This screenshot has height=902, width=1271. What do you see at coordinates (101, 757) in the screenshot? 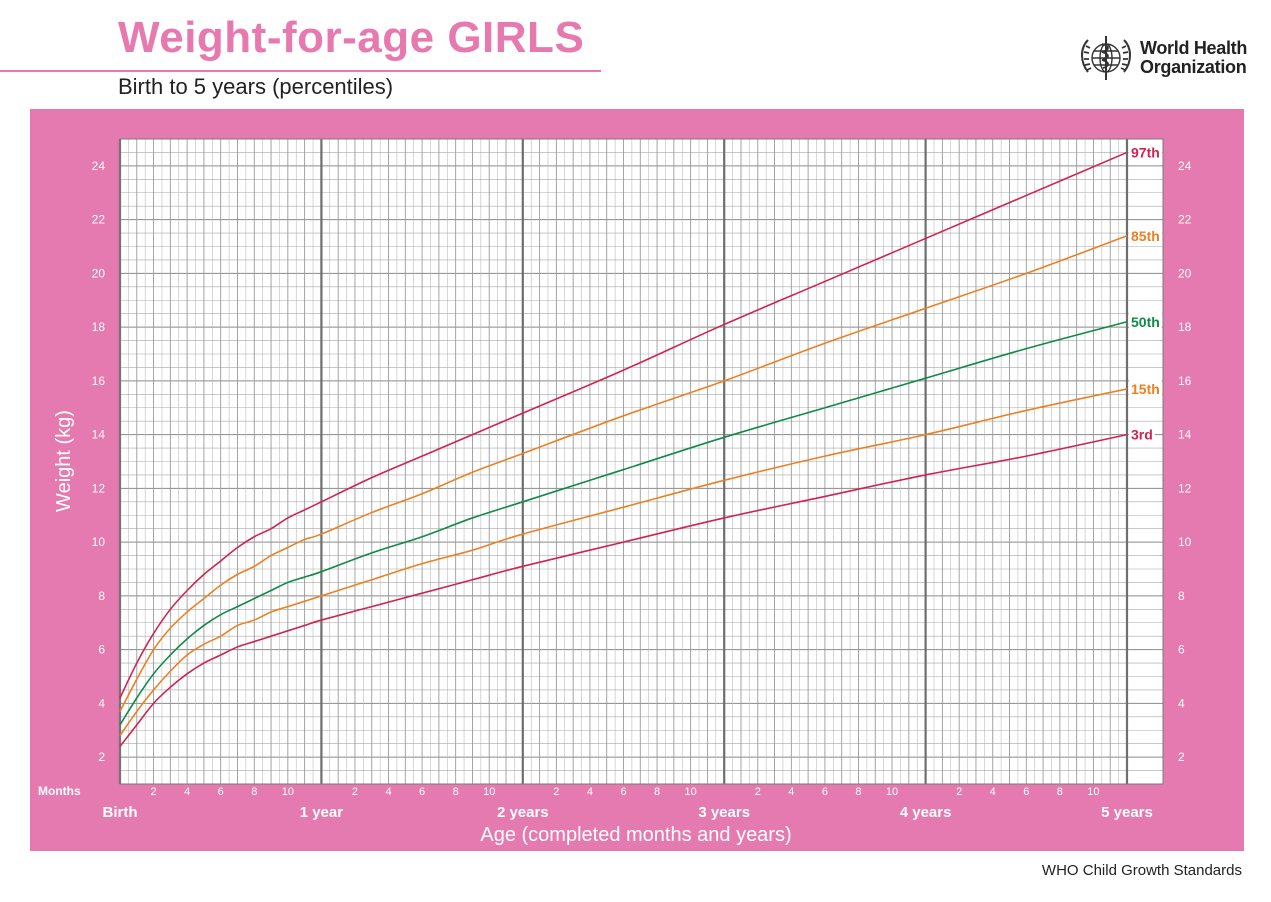
I see `y-tick-label-left: 2` at bounding box center [101, 757].